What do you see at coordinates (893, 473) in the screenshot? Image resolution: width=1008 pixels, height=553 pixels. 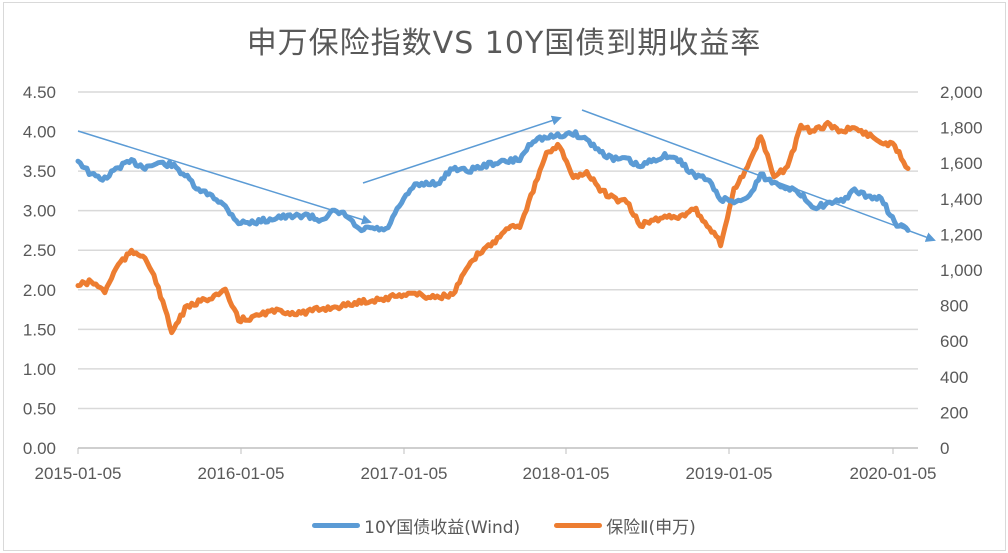 I see `x-tick-label: 2020-01-05` at bounding box center [893, 473].